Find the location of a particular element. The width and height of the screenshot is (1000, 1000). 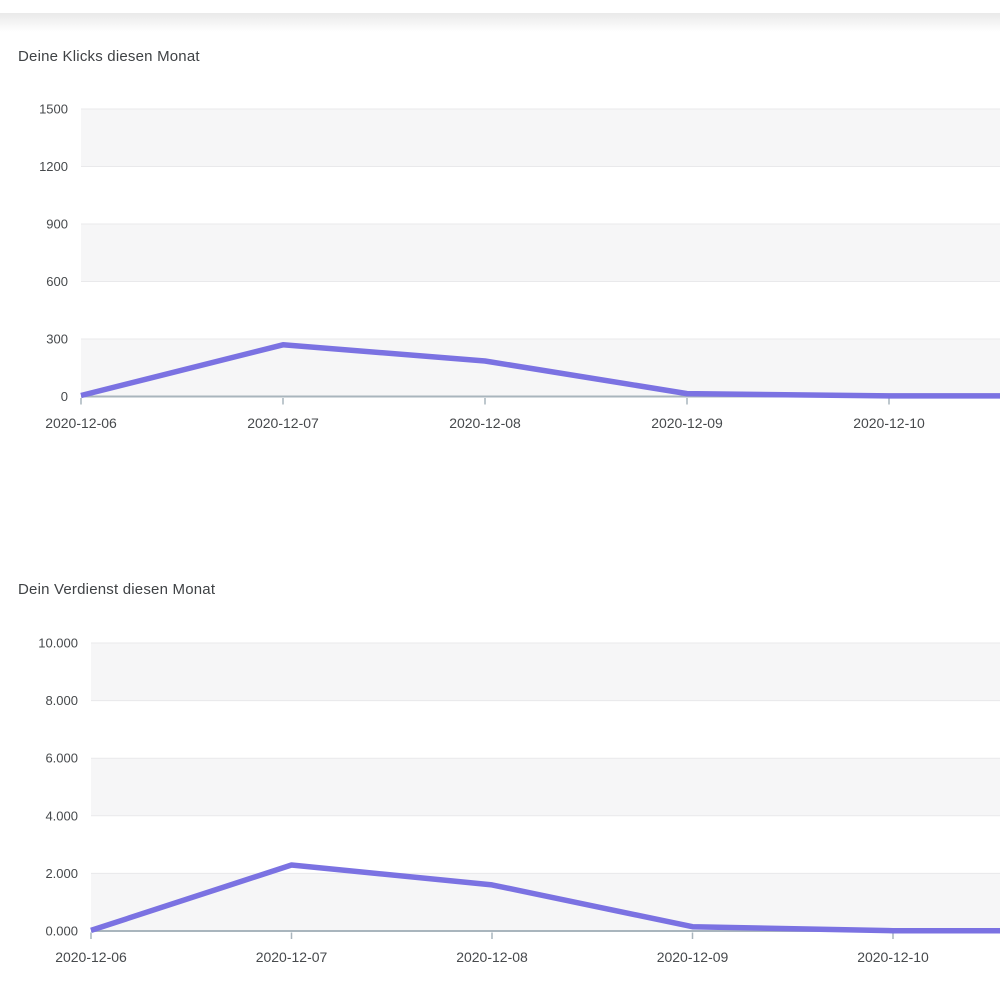

svg-text: 300 is located at coordinates (57, 339).